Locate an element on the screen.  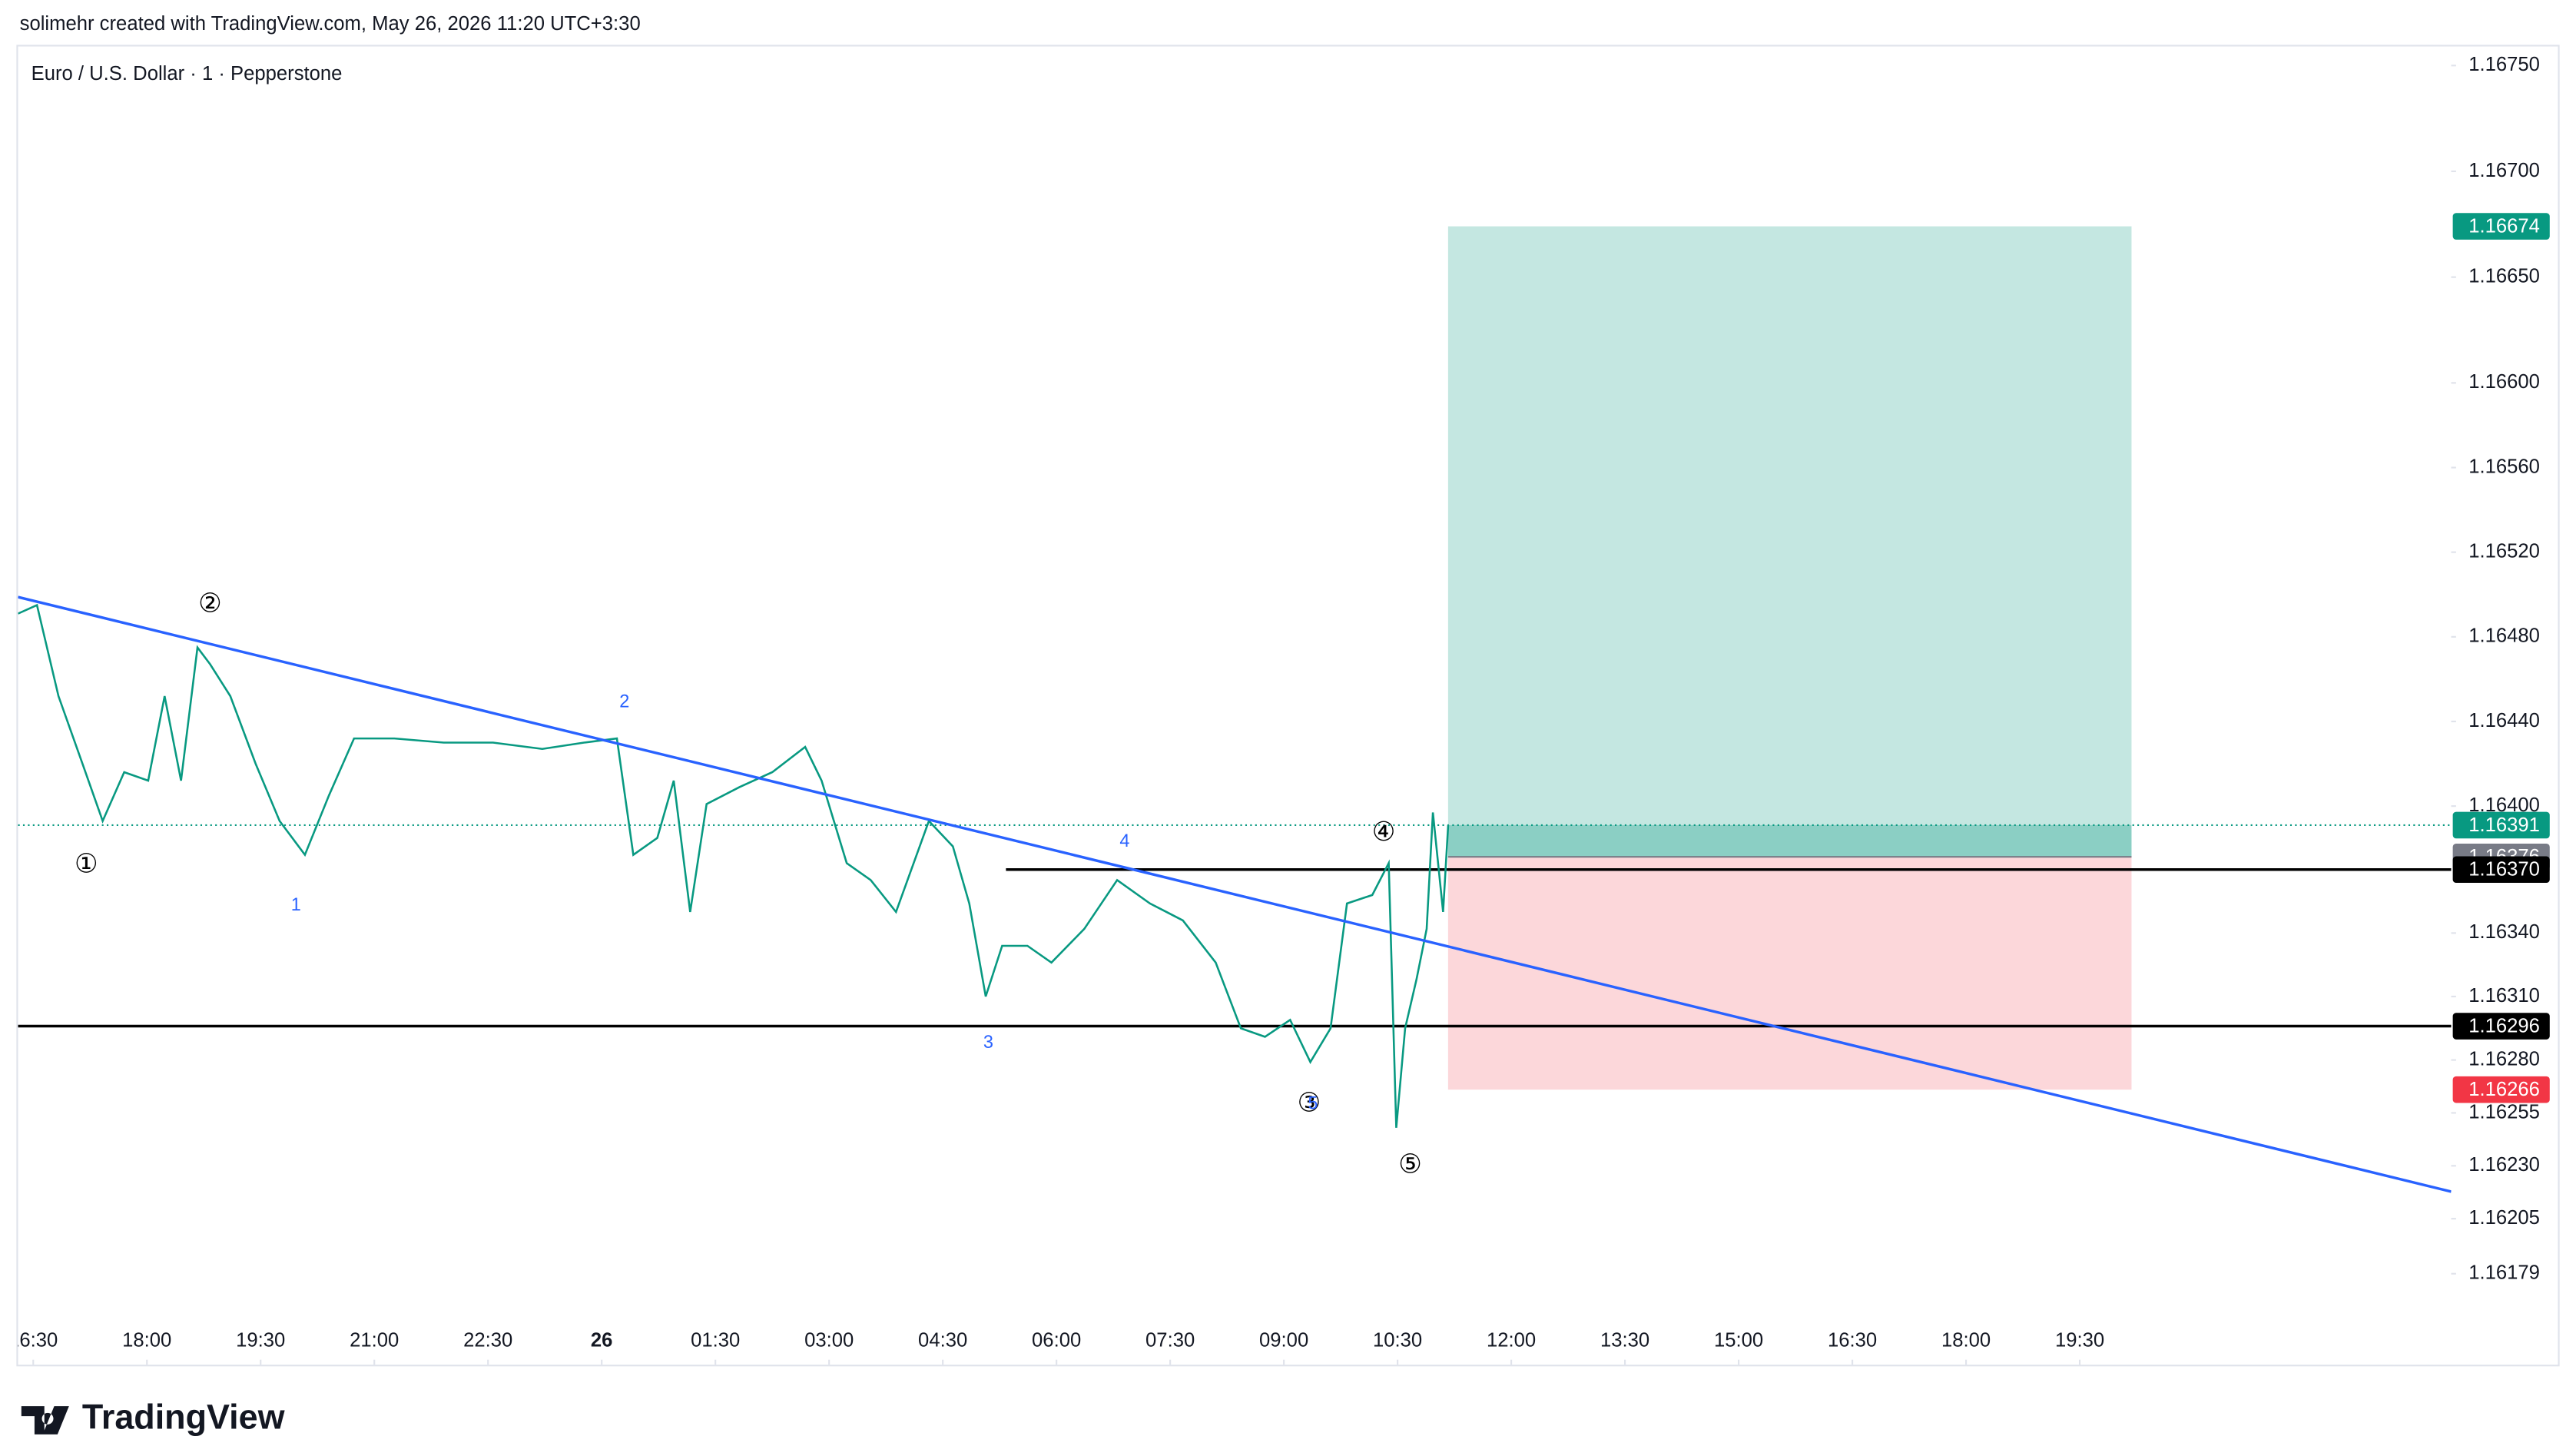
price-tag-label: 1.16296 is located at coordinates (2504, 1025).